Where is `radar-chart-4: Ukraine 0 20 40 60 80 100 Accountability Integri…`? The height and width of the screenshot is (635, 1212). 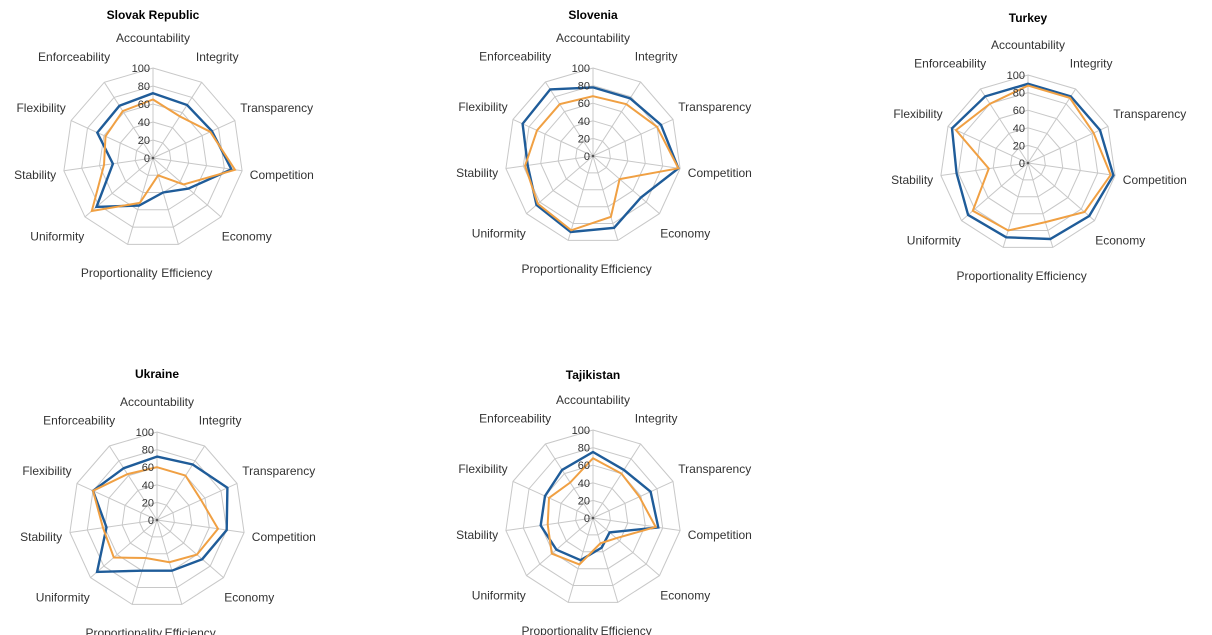
radar-chart-4: Ukraine 0 20 40 60 80 100 Accountability Integri… is located at coordinates (168, 501).